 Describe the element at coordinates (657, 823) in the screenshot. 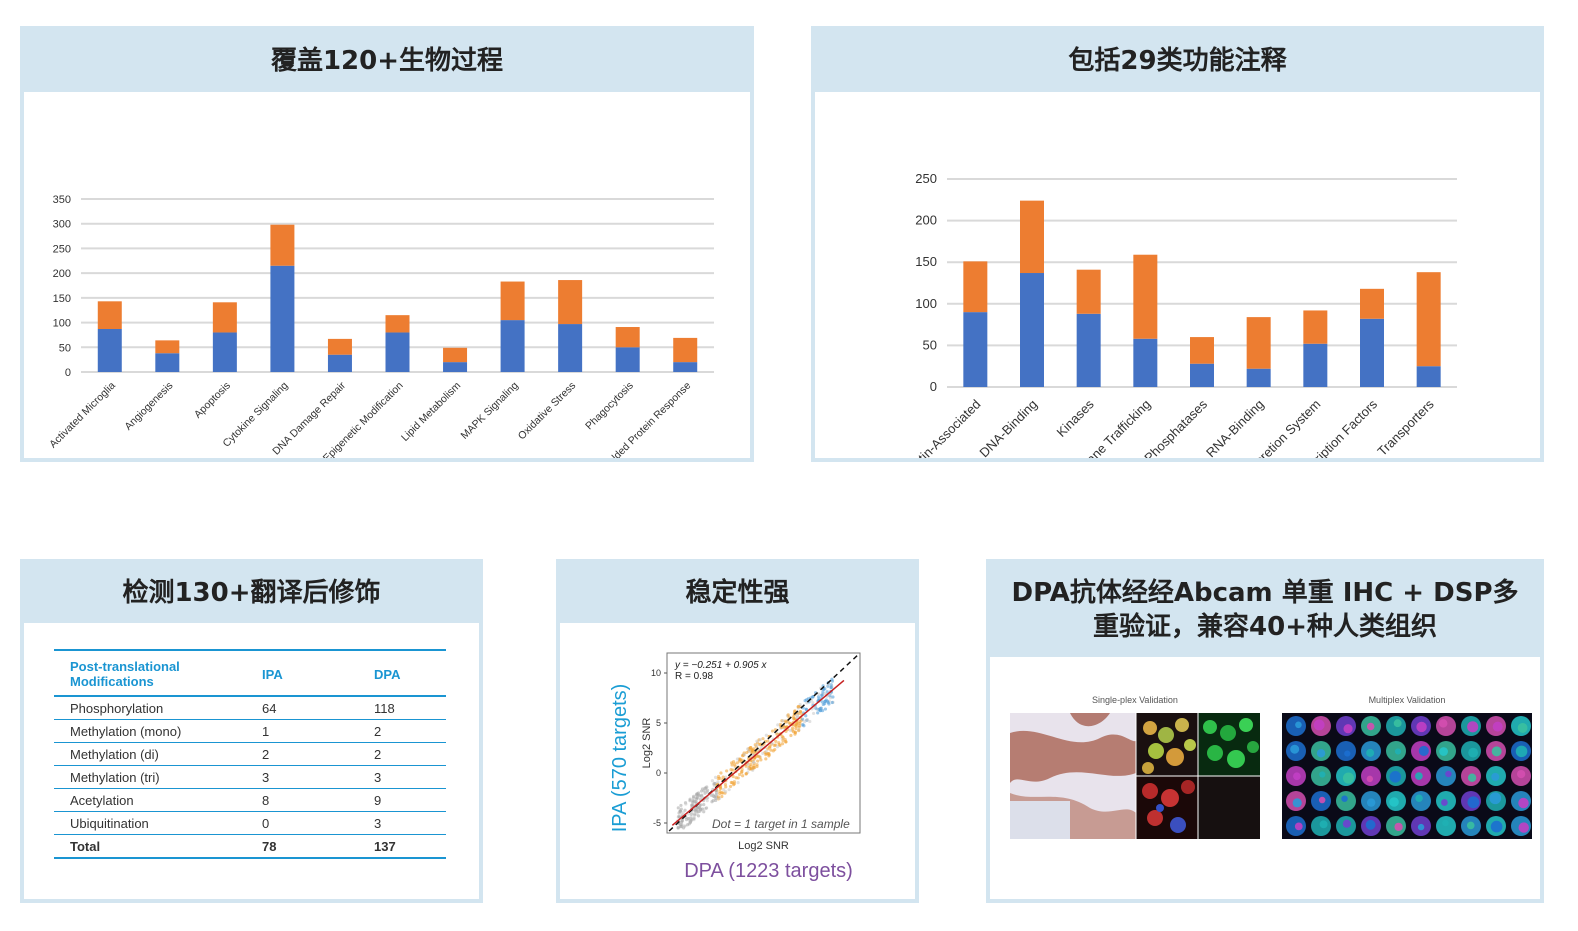

I see `y-tick-label: -5` at that location.